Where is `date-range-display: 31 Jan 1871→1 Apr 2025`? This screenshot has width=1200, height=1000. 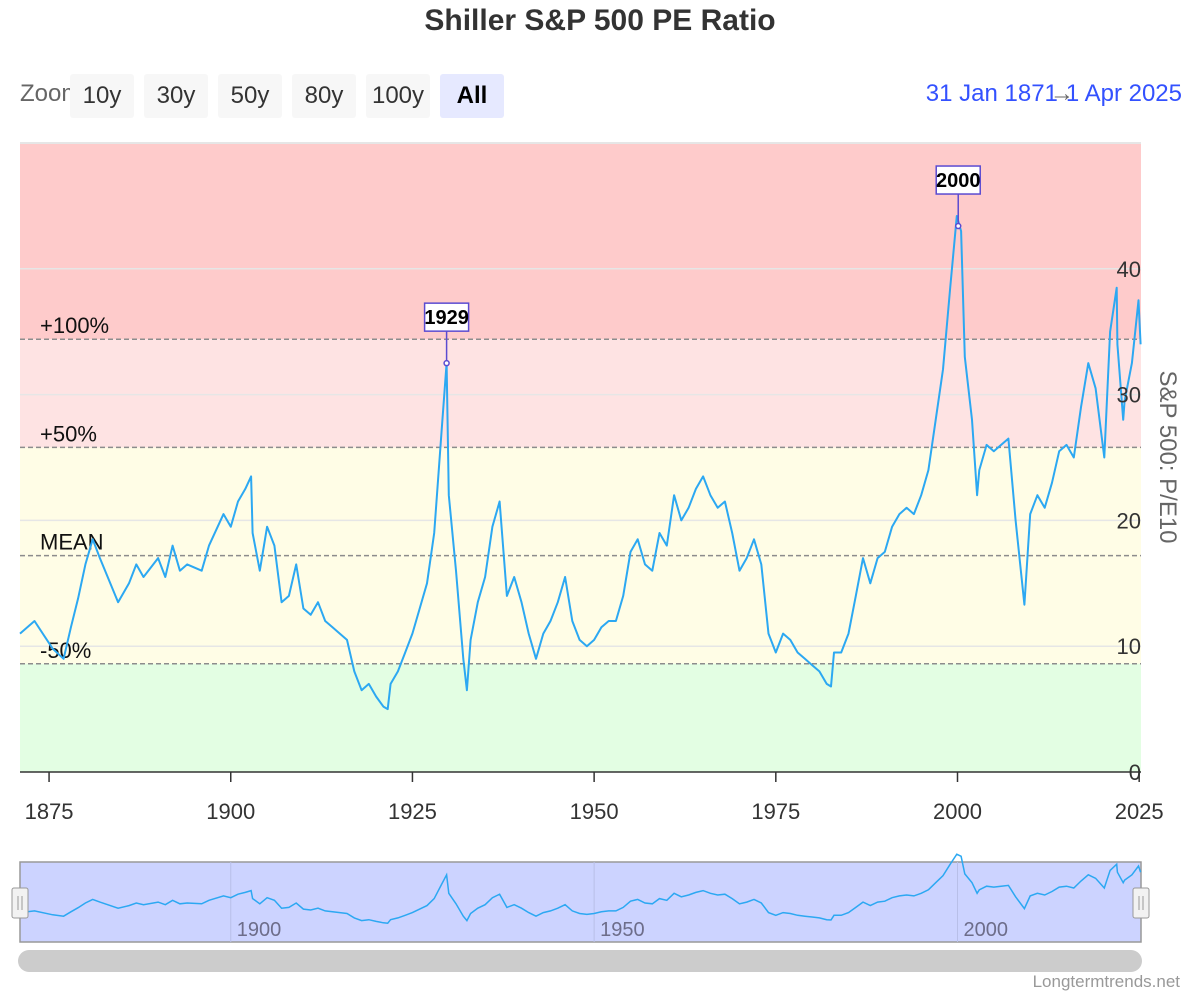 date-range-display: 31 Jan 1871→1 Apr 2025 is located at coordinates (1054, 94).